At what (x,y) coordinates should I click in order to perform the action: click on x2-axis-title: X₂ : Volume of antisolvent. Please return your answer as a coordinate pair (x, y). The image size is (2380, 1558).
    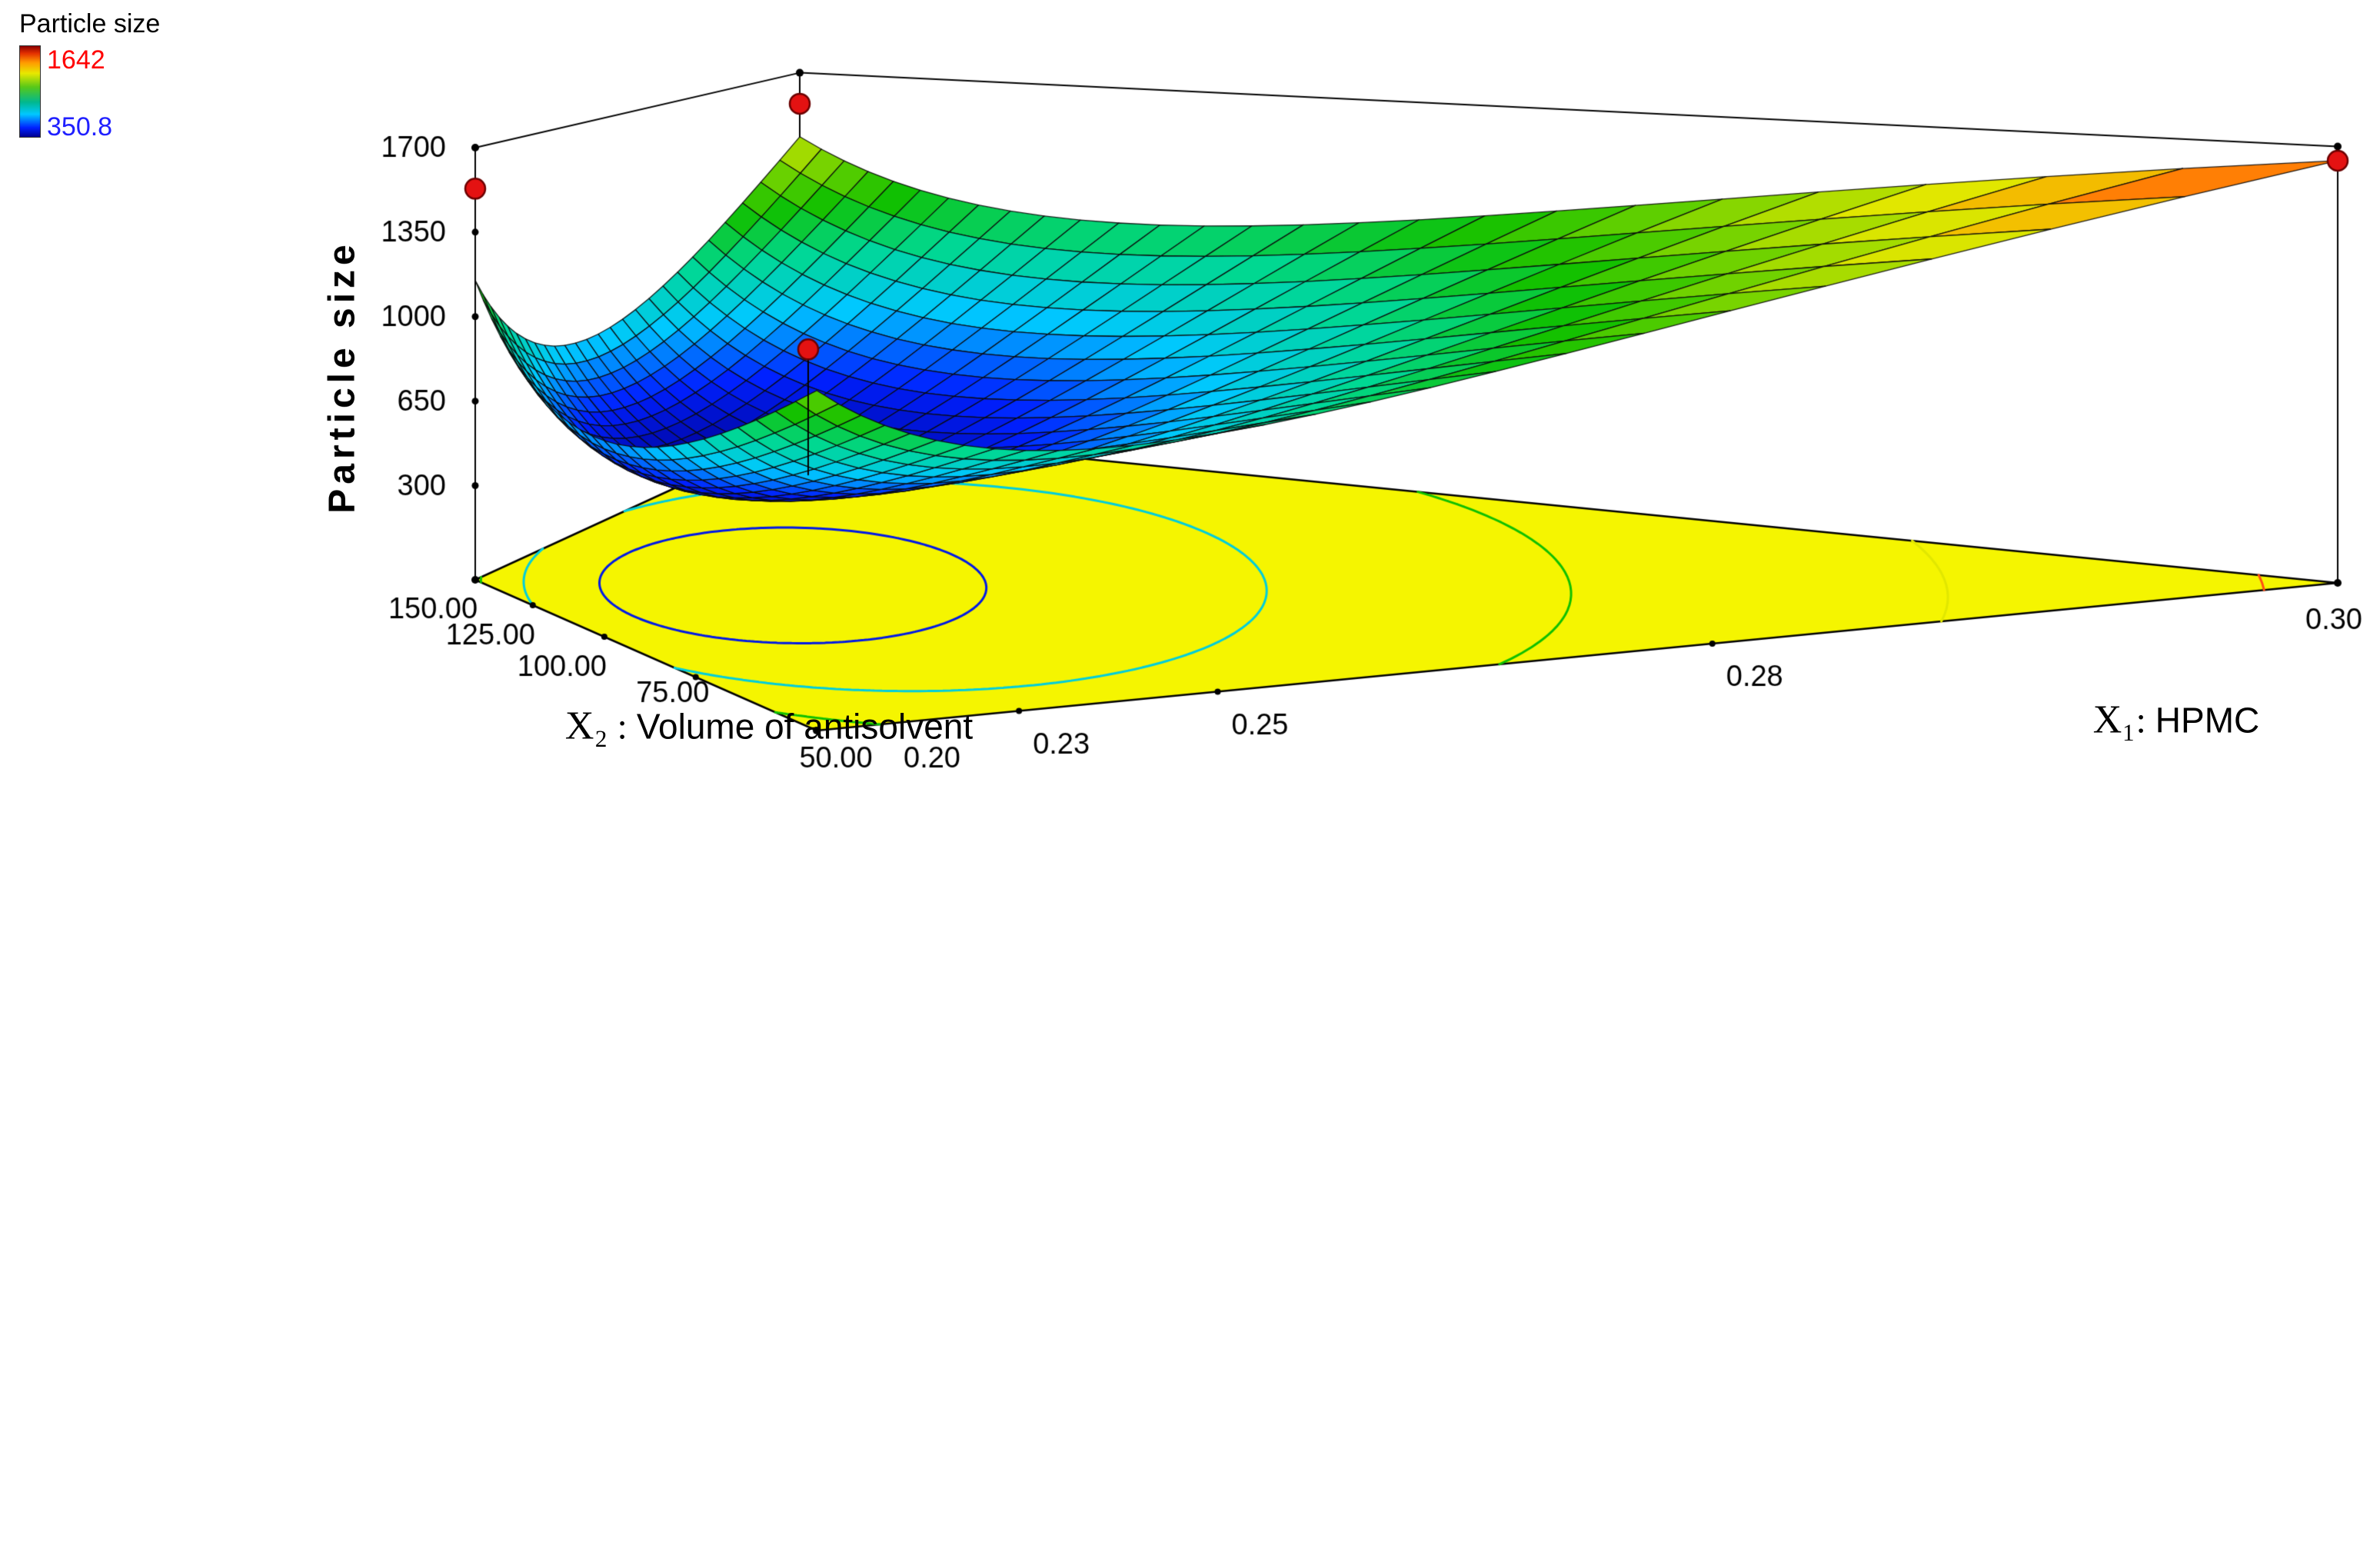
    Looking at the image, I should click on (769, 727).